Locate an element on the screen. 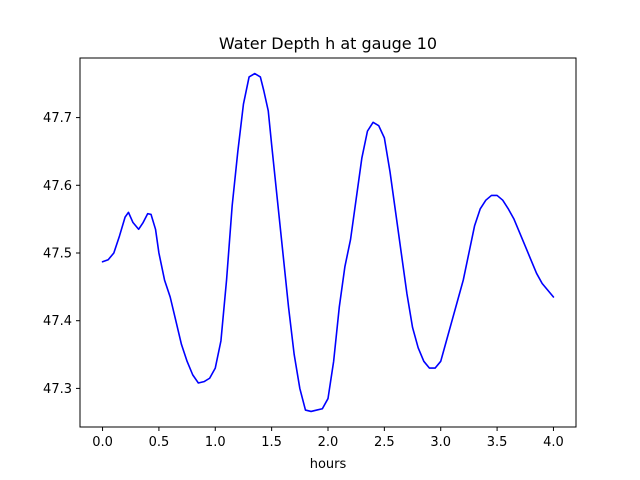 The height and width of the screenshot is (480, 640). y-tick-label: 47.7 is located at coordinates (57, 118).